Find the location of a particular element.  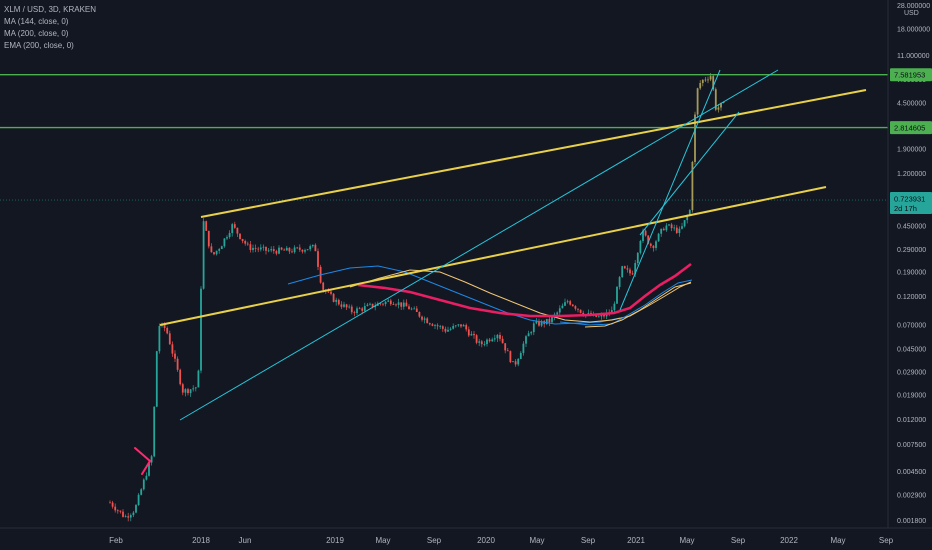

ma200-legend: MA (200, close, 0) is located at coordinates (36, 33).